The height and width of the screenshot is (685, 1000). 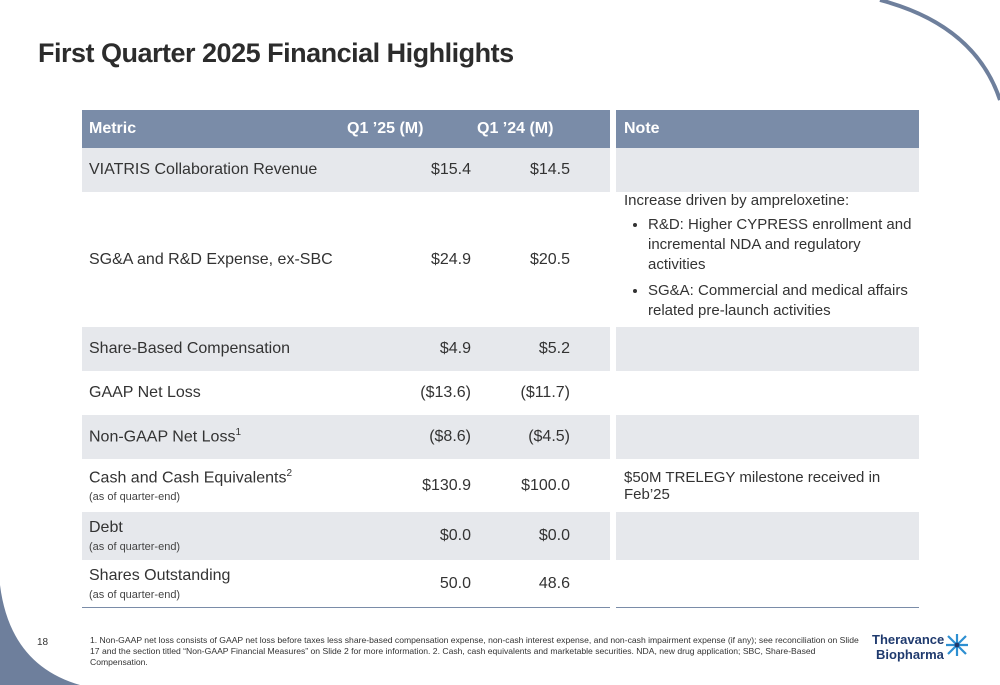 I want to click on q1-2024-value: $0.0, so click(x=543, y=536).